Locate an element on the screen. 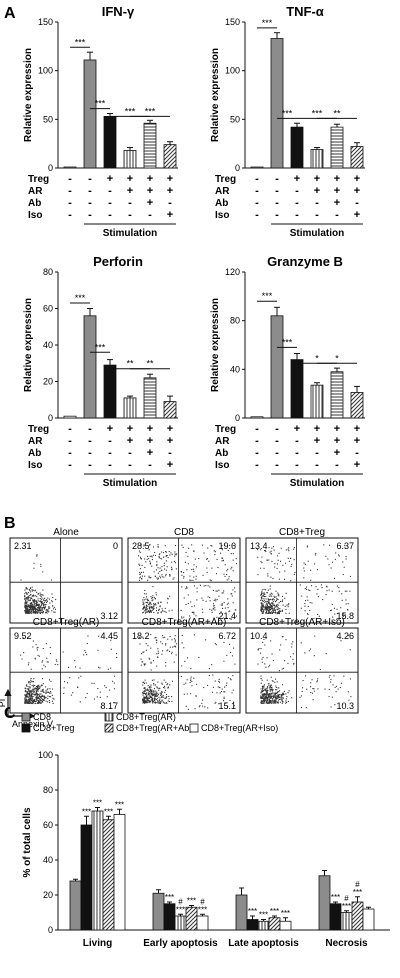 Image resolution: width=400 pixels, height=978 pixels. quadrant-ur-value: 19.6 is located at coordinates (227, 546).